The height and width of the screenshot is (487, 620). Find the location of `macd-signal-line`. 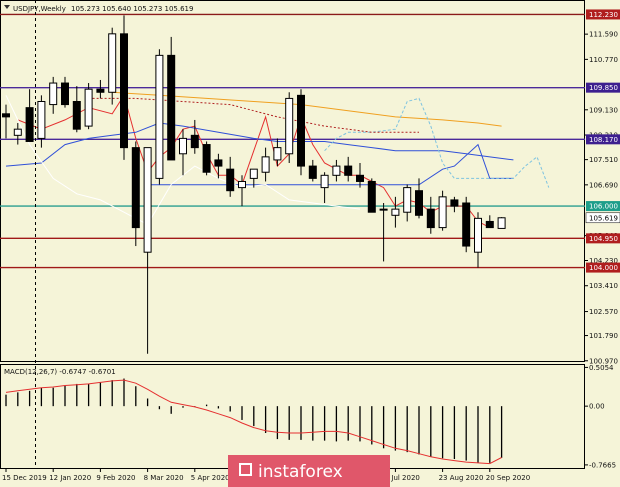

macd-signal-line is located at coordinates (253, 422).